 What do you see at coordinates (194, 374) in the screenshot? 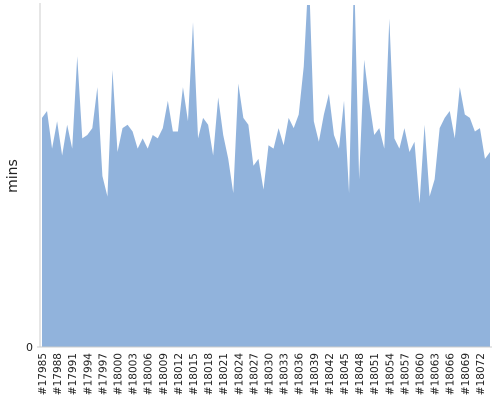
I see `x-tick-label: #18015` at bounding box center [194, 374].